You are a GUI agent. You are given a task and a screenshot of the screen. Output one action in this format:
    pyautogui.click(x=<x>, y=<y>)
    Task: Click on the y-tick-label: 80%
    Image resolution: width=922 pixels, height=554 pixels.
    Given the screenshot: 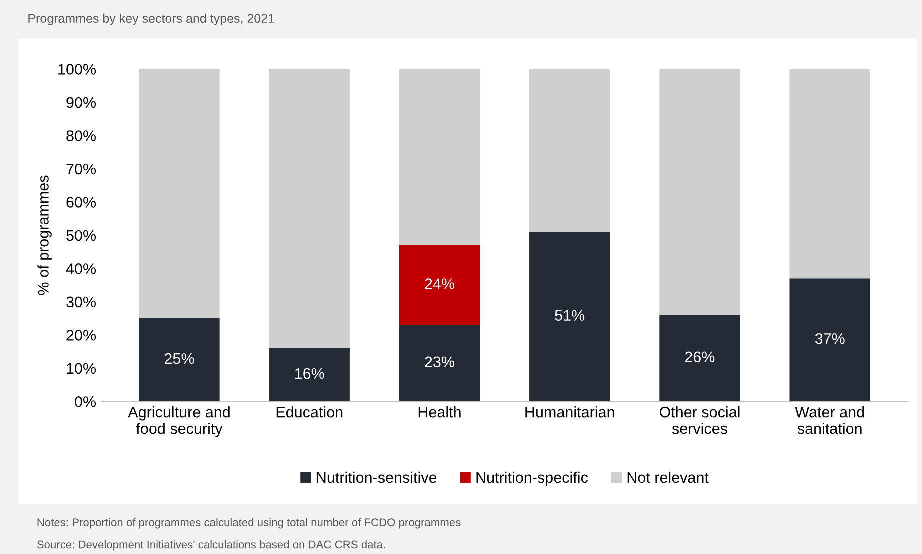 What is the action you would take?
    pyautogui.click(x=81, y=136)
    